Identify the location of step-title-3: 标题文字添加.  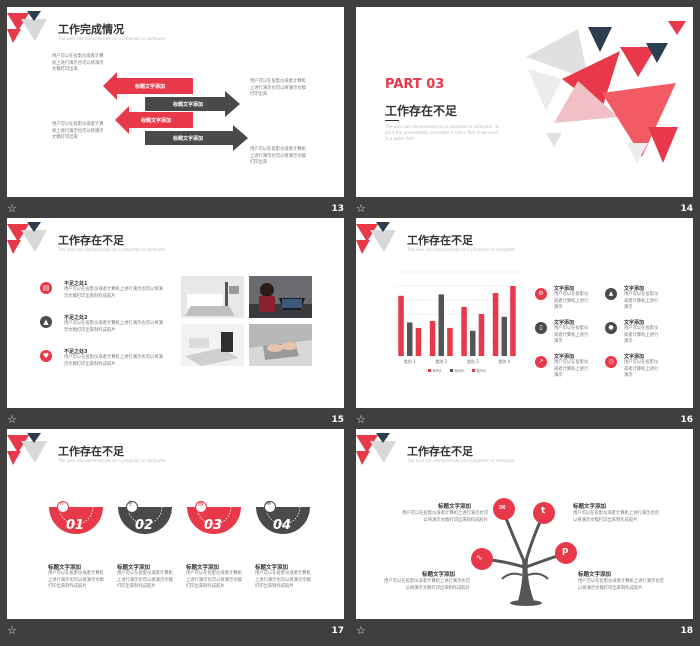
(203, 568).